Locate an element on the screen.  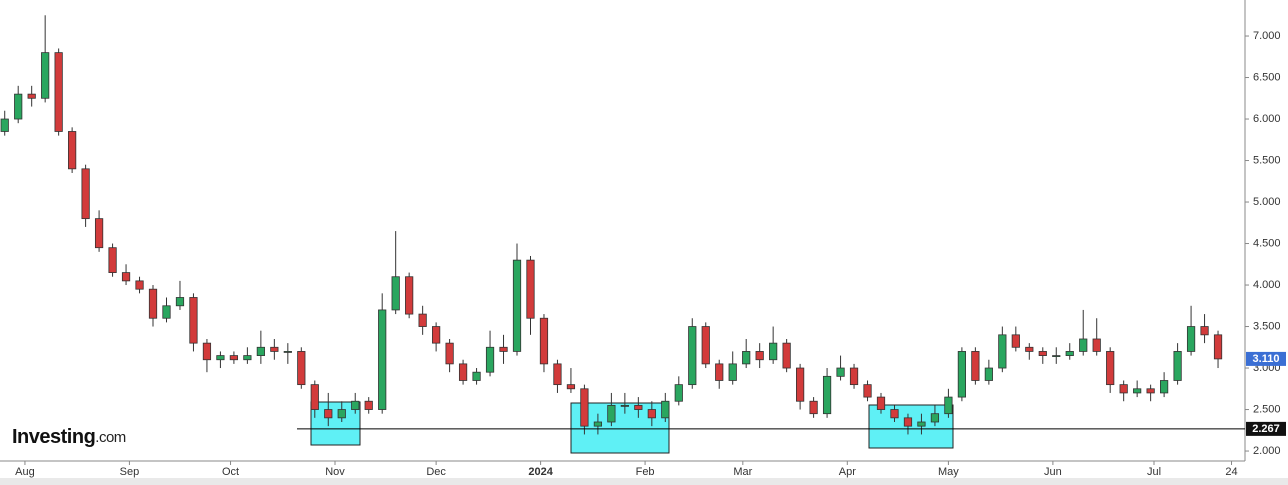
x-tick-label: 2024 is located at coordinates (540, 472).